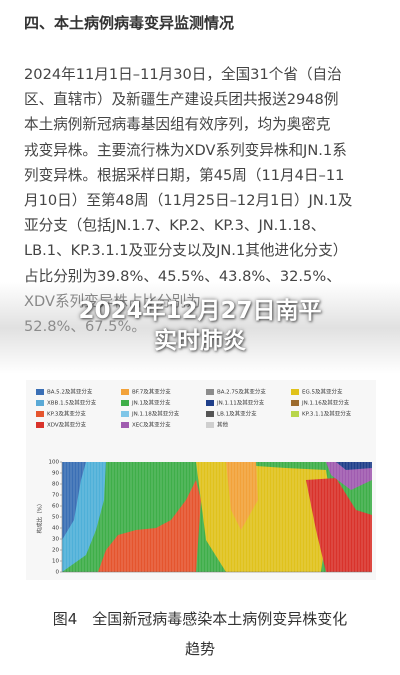  What do you see at coordinates (55, 496) in the screenshot?
I see `y-tick-label: 70` at bounding box center [55, 496].